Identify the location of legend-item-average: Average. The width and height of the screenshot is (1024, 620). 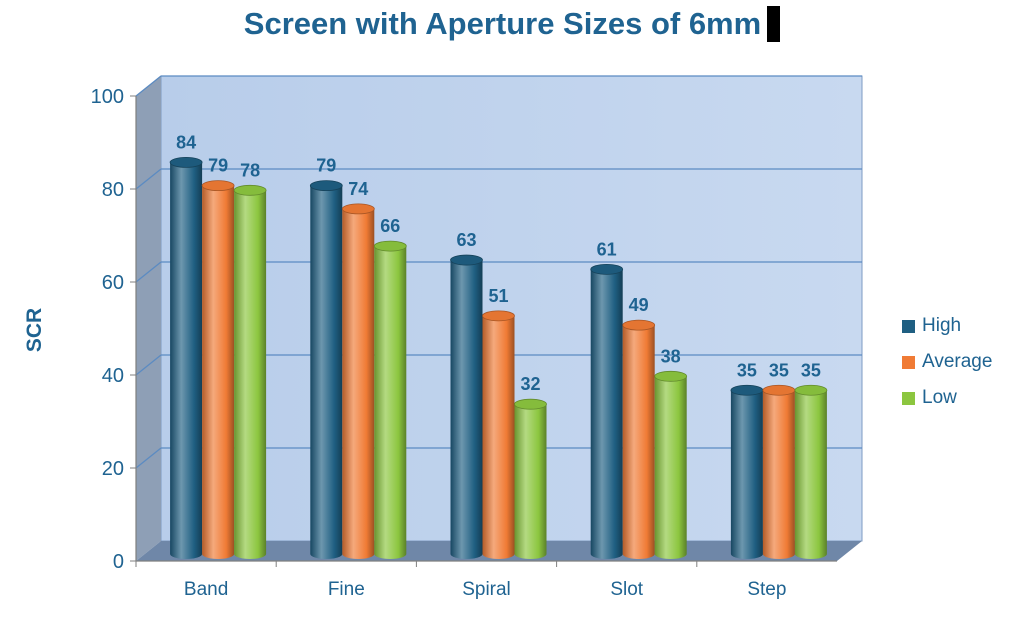
(947, 362).